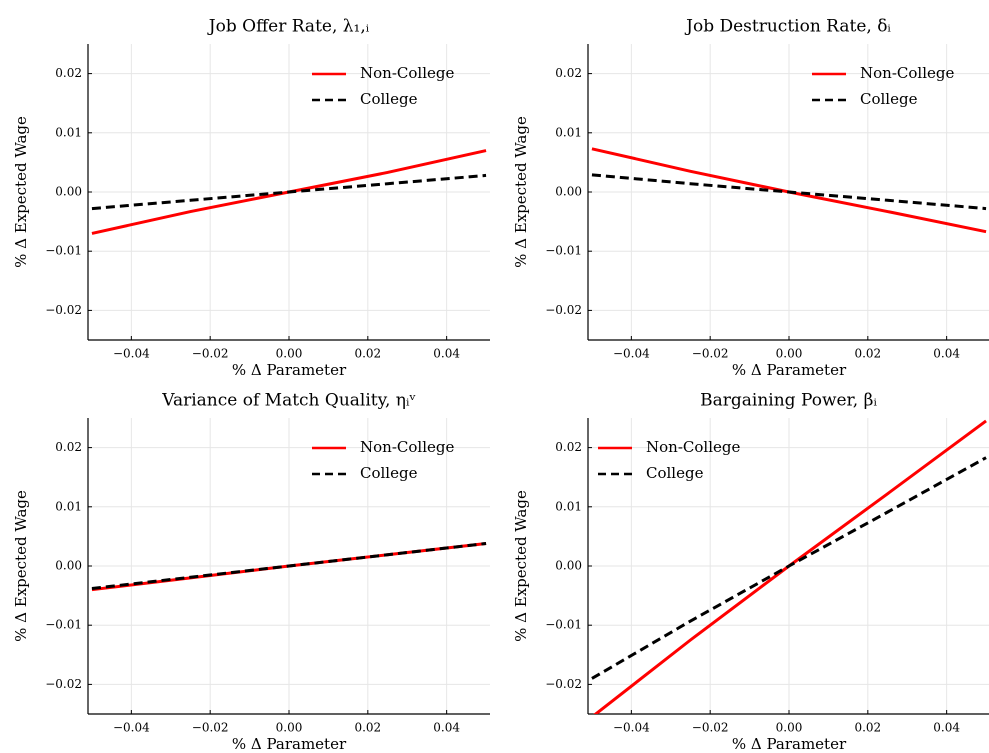 Image resolution: width=989 pixels, height=753 pixels. Describe the element at coordinates (288, 401) in the screenshot. I see `subplot-title: Variance of Match Quality, ηᵢᵛ` at that location.